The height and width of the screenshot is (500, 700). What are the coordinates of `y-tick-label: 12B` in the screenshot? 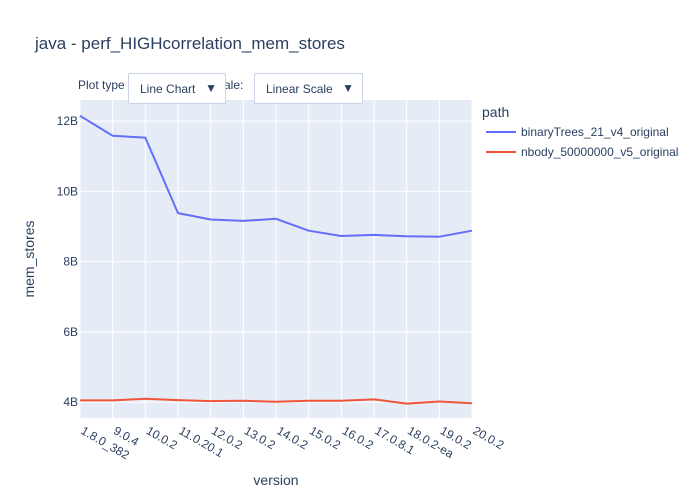 It's located at (67, 121).